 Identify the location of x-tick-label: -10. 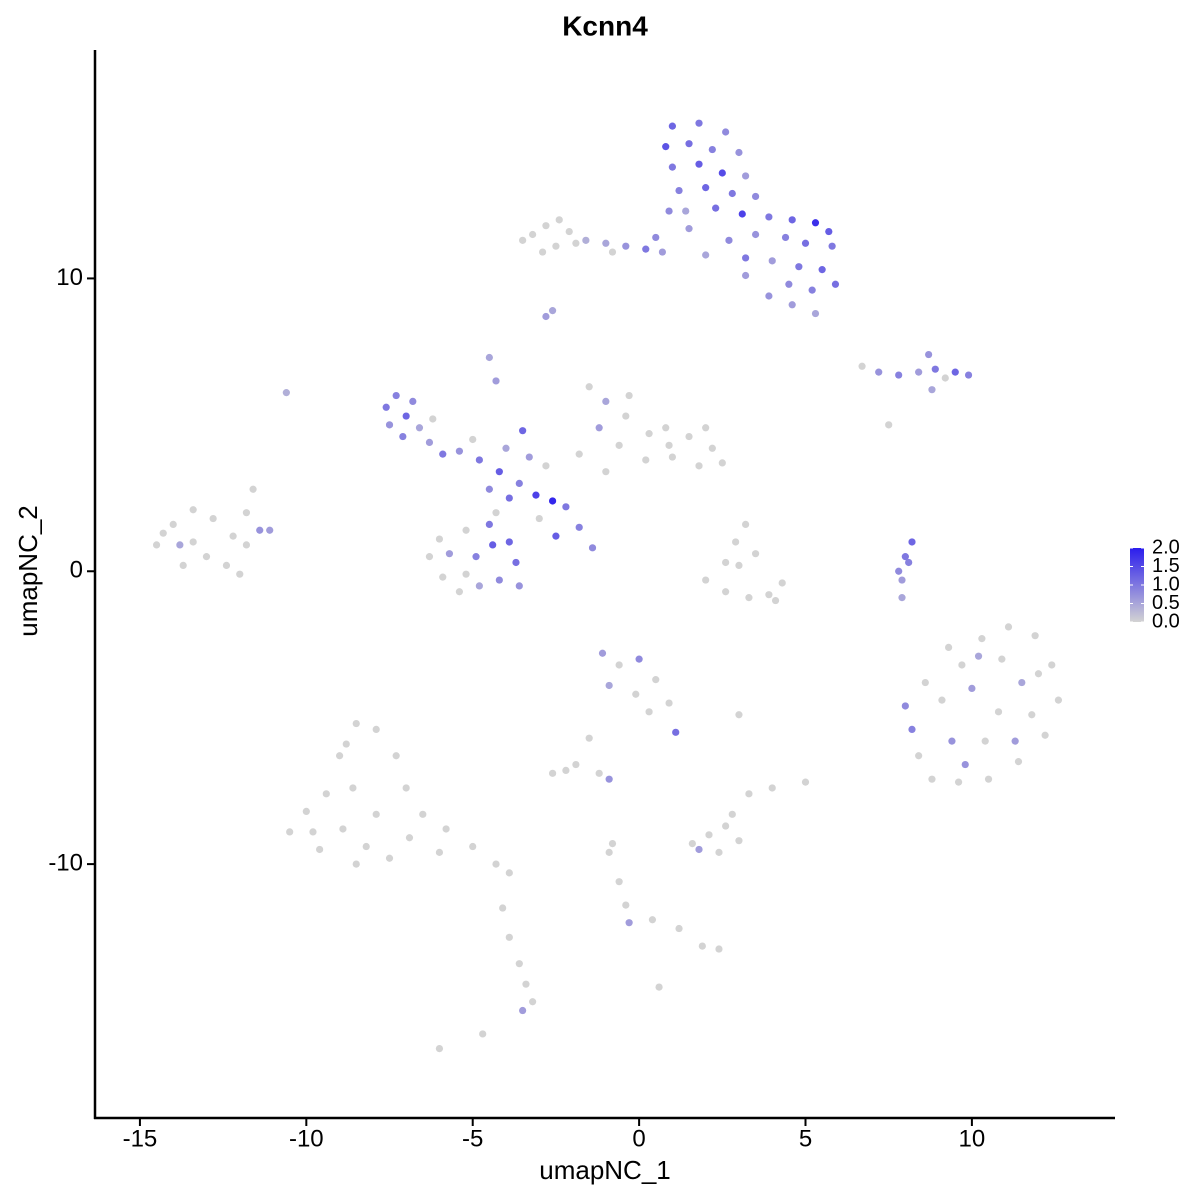
(306, 1138).